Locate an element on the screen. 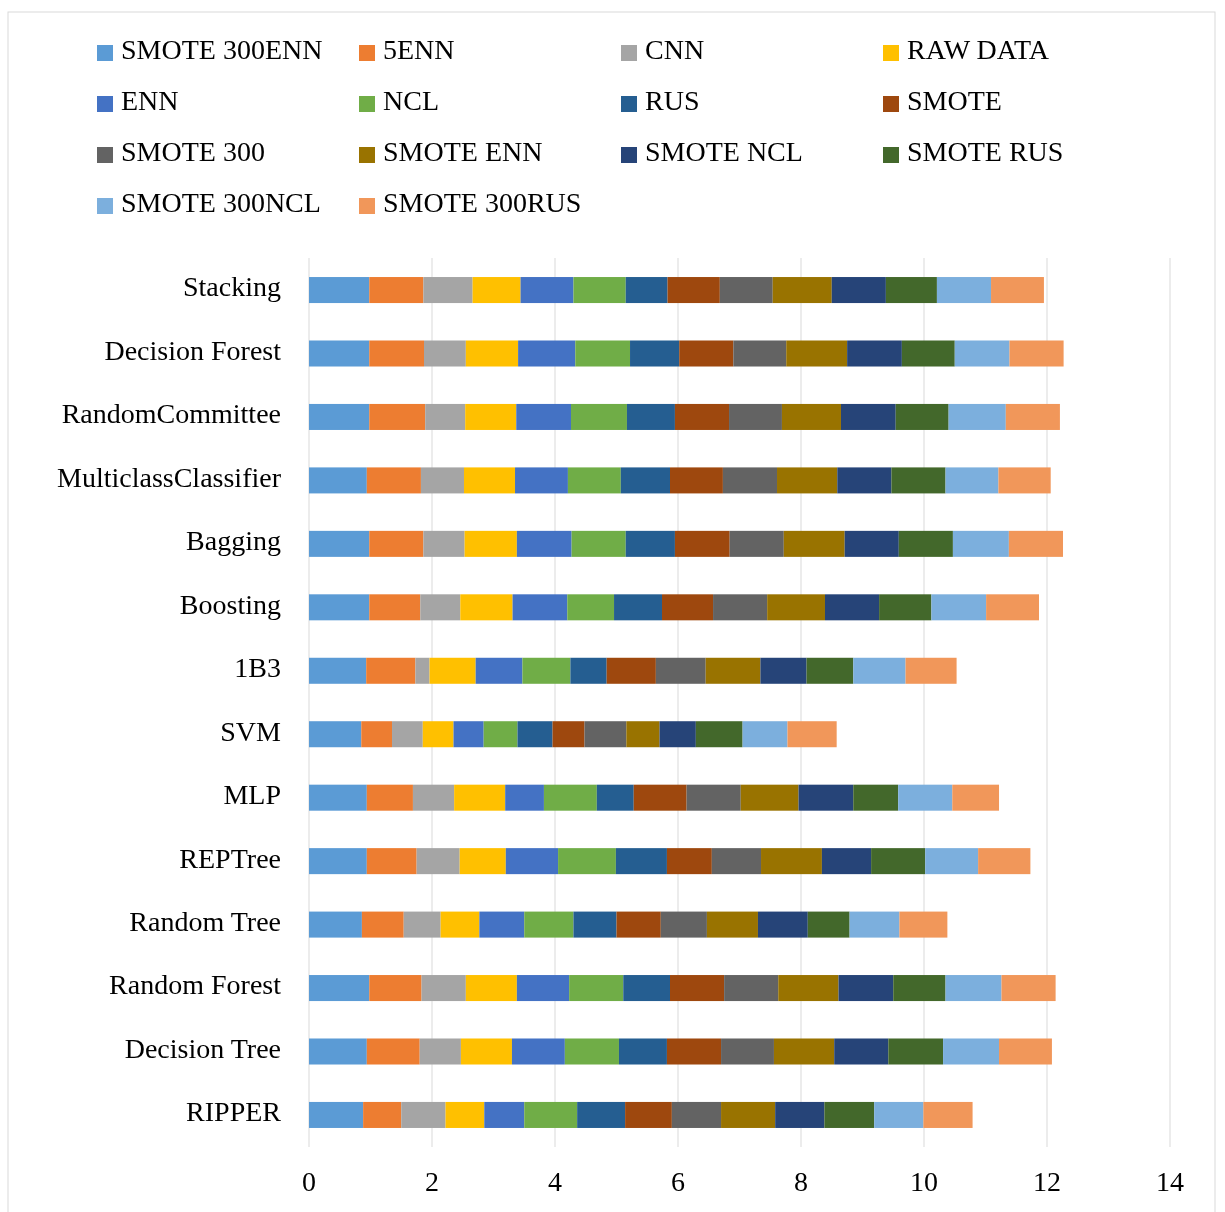 This screenshot has width=1225, height=1212. y-tick-label: Random Tree is located at coordinates (205, 922).